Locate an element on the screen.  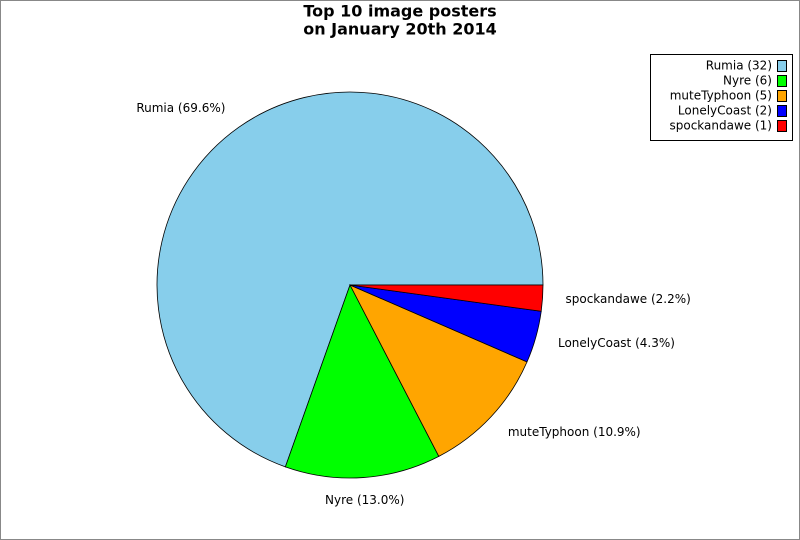
slice-label: LonelyCoast (4.3%) is located at coordinates (616, 343).